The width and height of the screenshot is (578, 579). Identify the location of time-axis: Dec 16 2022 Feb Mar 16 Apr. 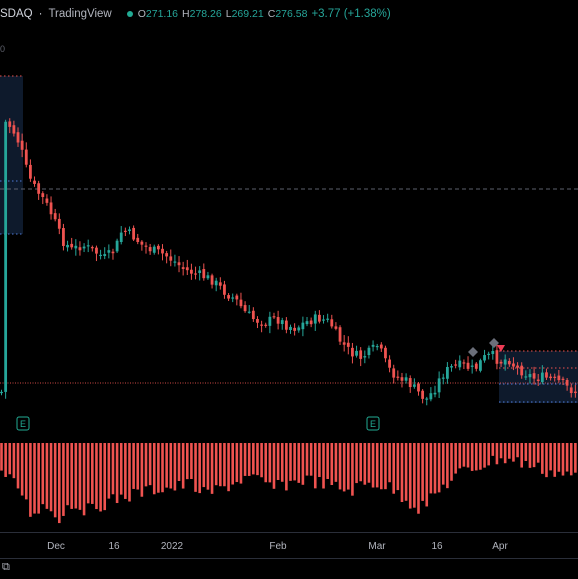
(289, 545).